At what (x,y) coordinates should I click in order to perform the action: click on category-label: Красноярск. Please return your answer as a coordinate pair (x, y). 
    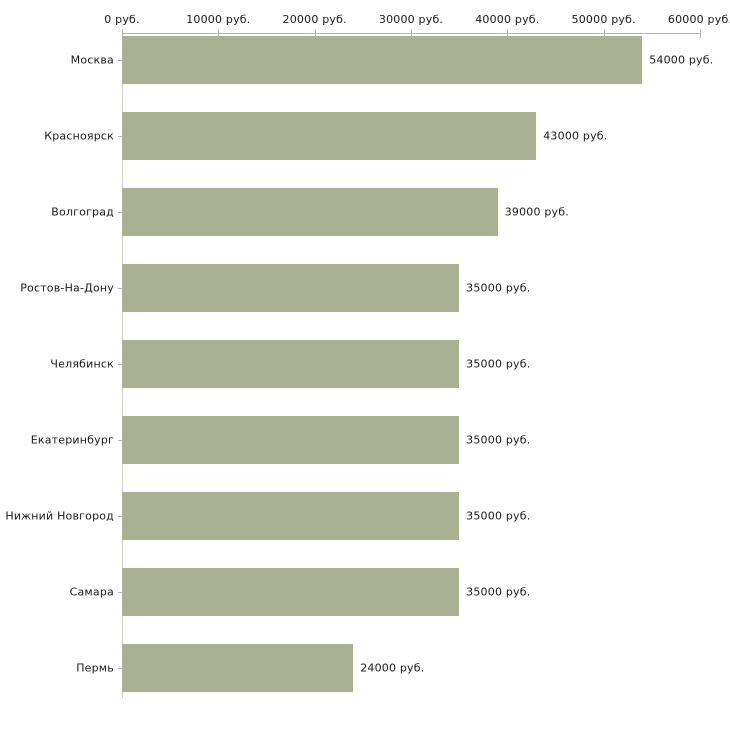
    Looking at the image, I should click on (79, 136).